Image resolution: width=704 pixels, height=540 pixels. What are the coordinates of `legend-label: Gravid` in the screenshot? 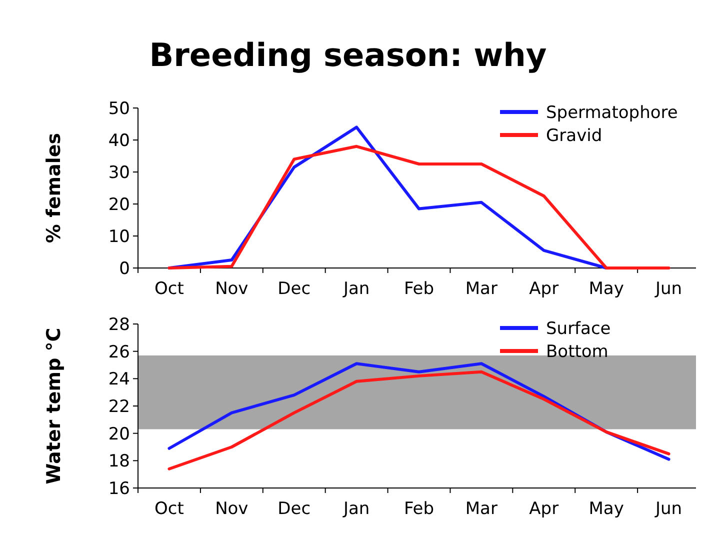 It's located at (574, 136).